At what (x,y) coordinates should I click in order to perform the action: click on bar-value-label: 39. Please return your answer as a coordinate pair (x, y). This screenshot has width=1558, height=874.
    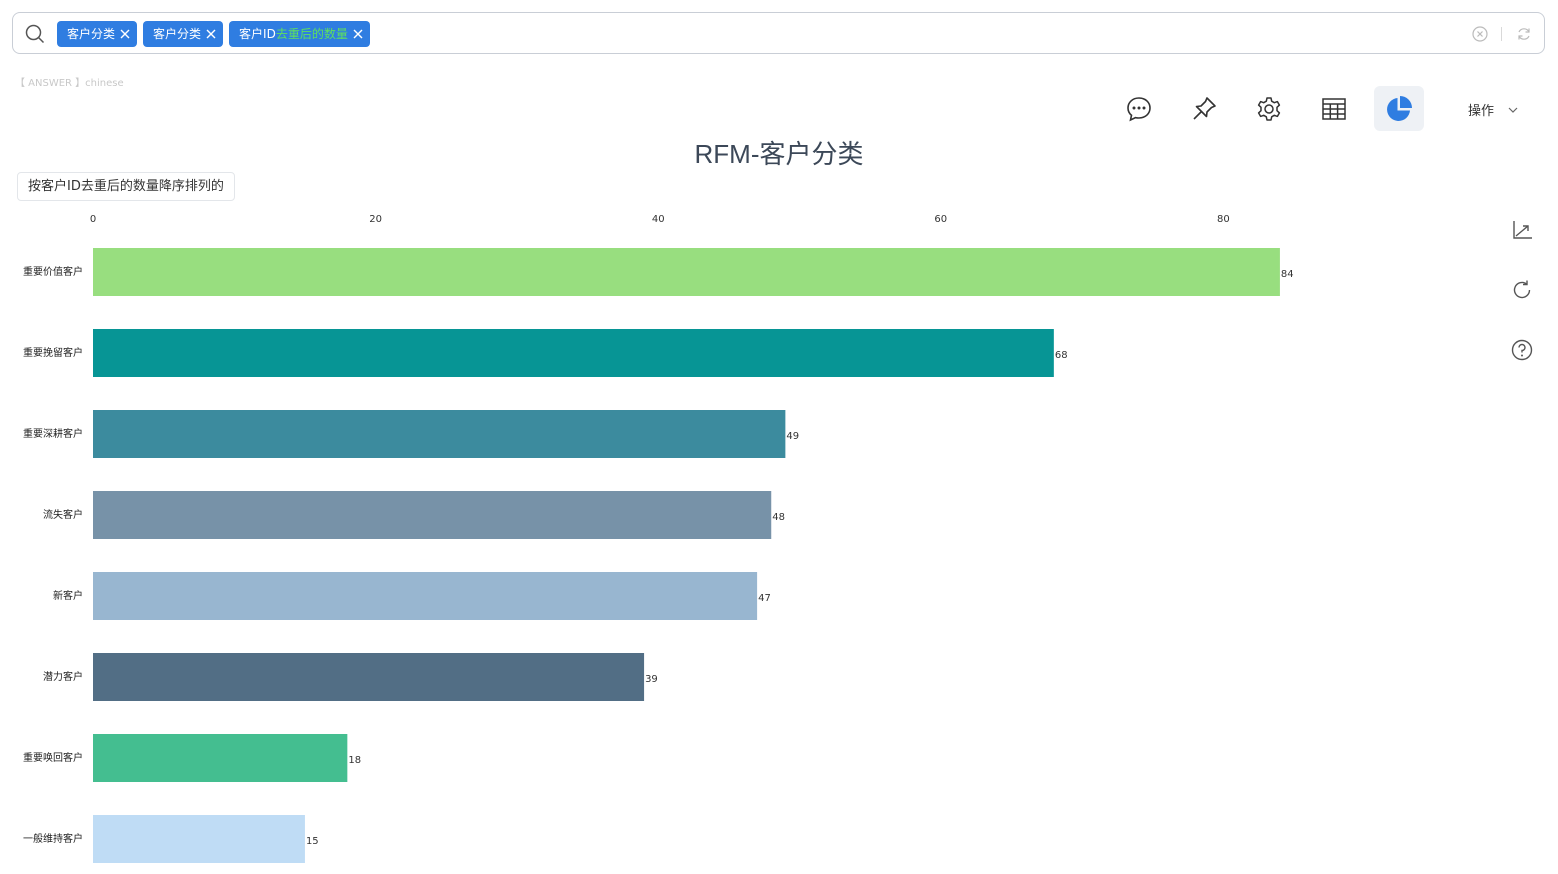
    Looking at the image, I should click on (651, 679).